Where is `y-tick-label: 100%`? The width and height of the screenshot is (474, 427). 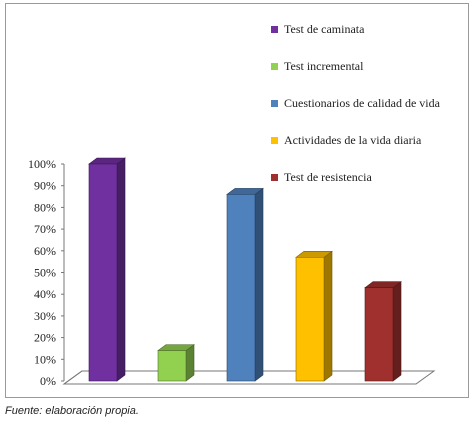
y-tick-label: 100% is located at coordinates (42, 164).